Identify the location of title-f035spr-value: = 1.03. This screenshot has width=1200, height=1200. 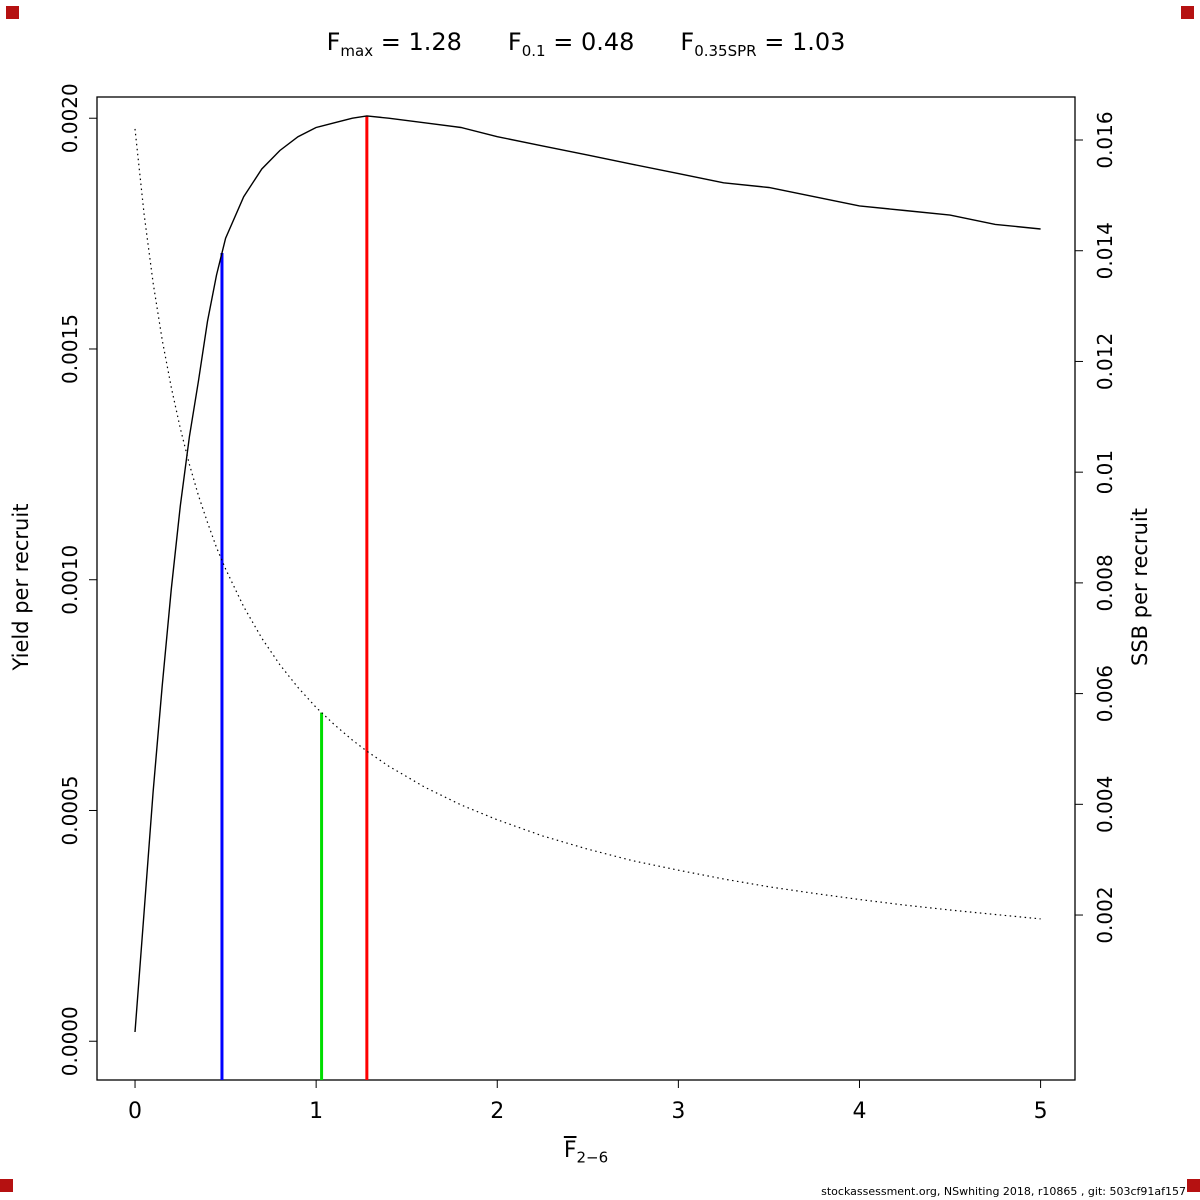
(801, 42).